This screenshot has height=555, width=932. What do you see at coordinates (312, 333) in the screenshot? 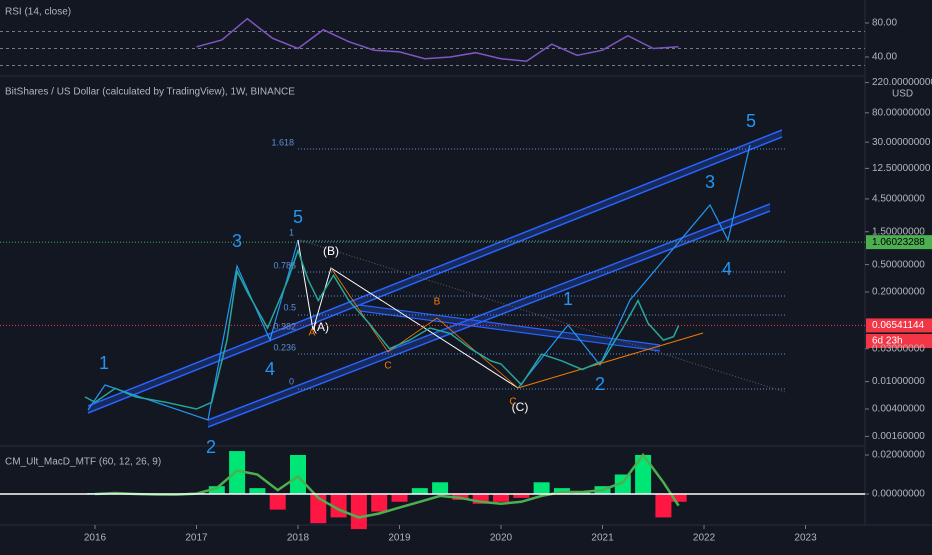
I see `minor-label: A` at bounding box center [312, 333].